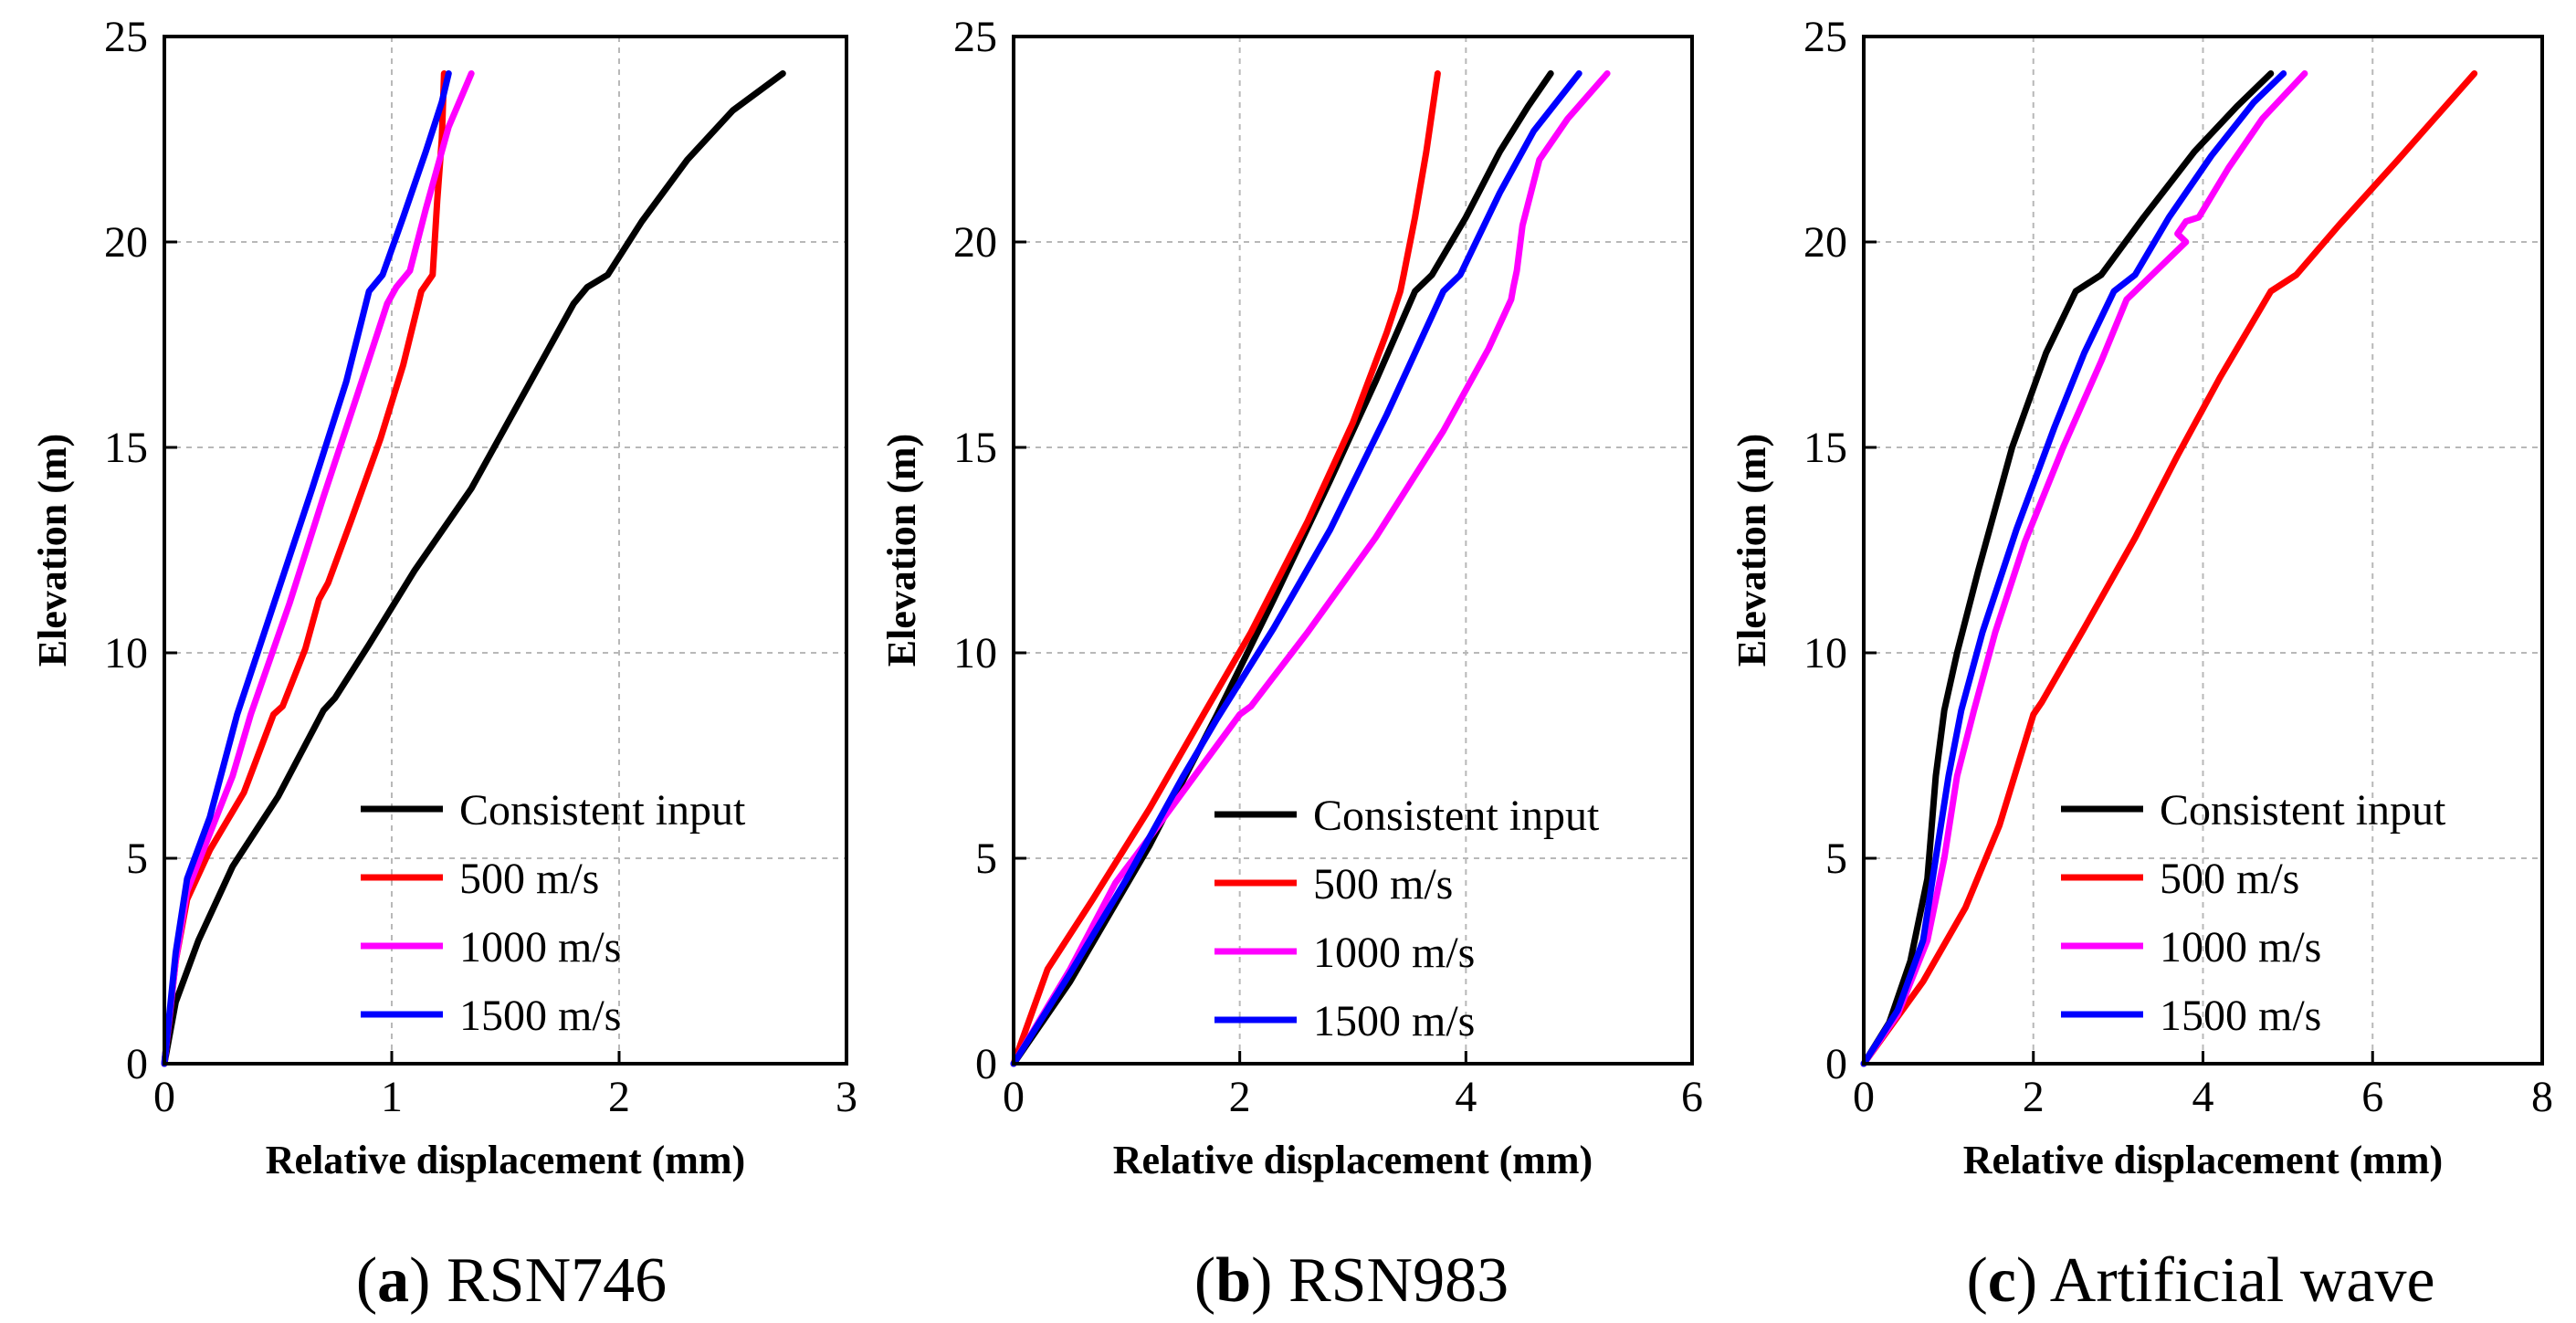  I want to click on panel-caption: (c) Artificial wave, so click(2200, 1281).